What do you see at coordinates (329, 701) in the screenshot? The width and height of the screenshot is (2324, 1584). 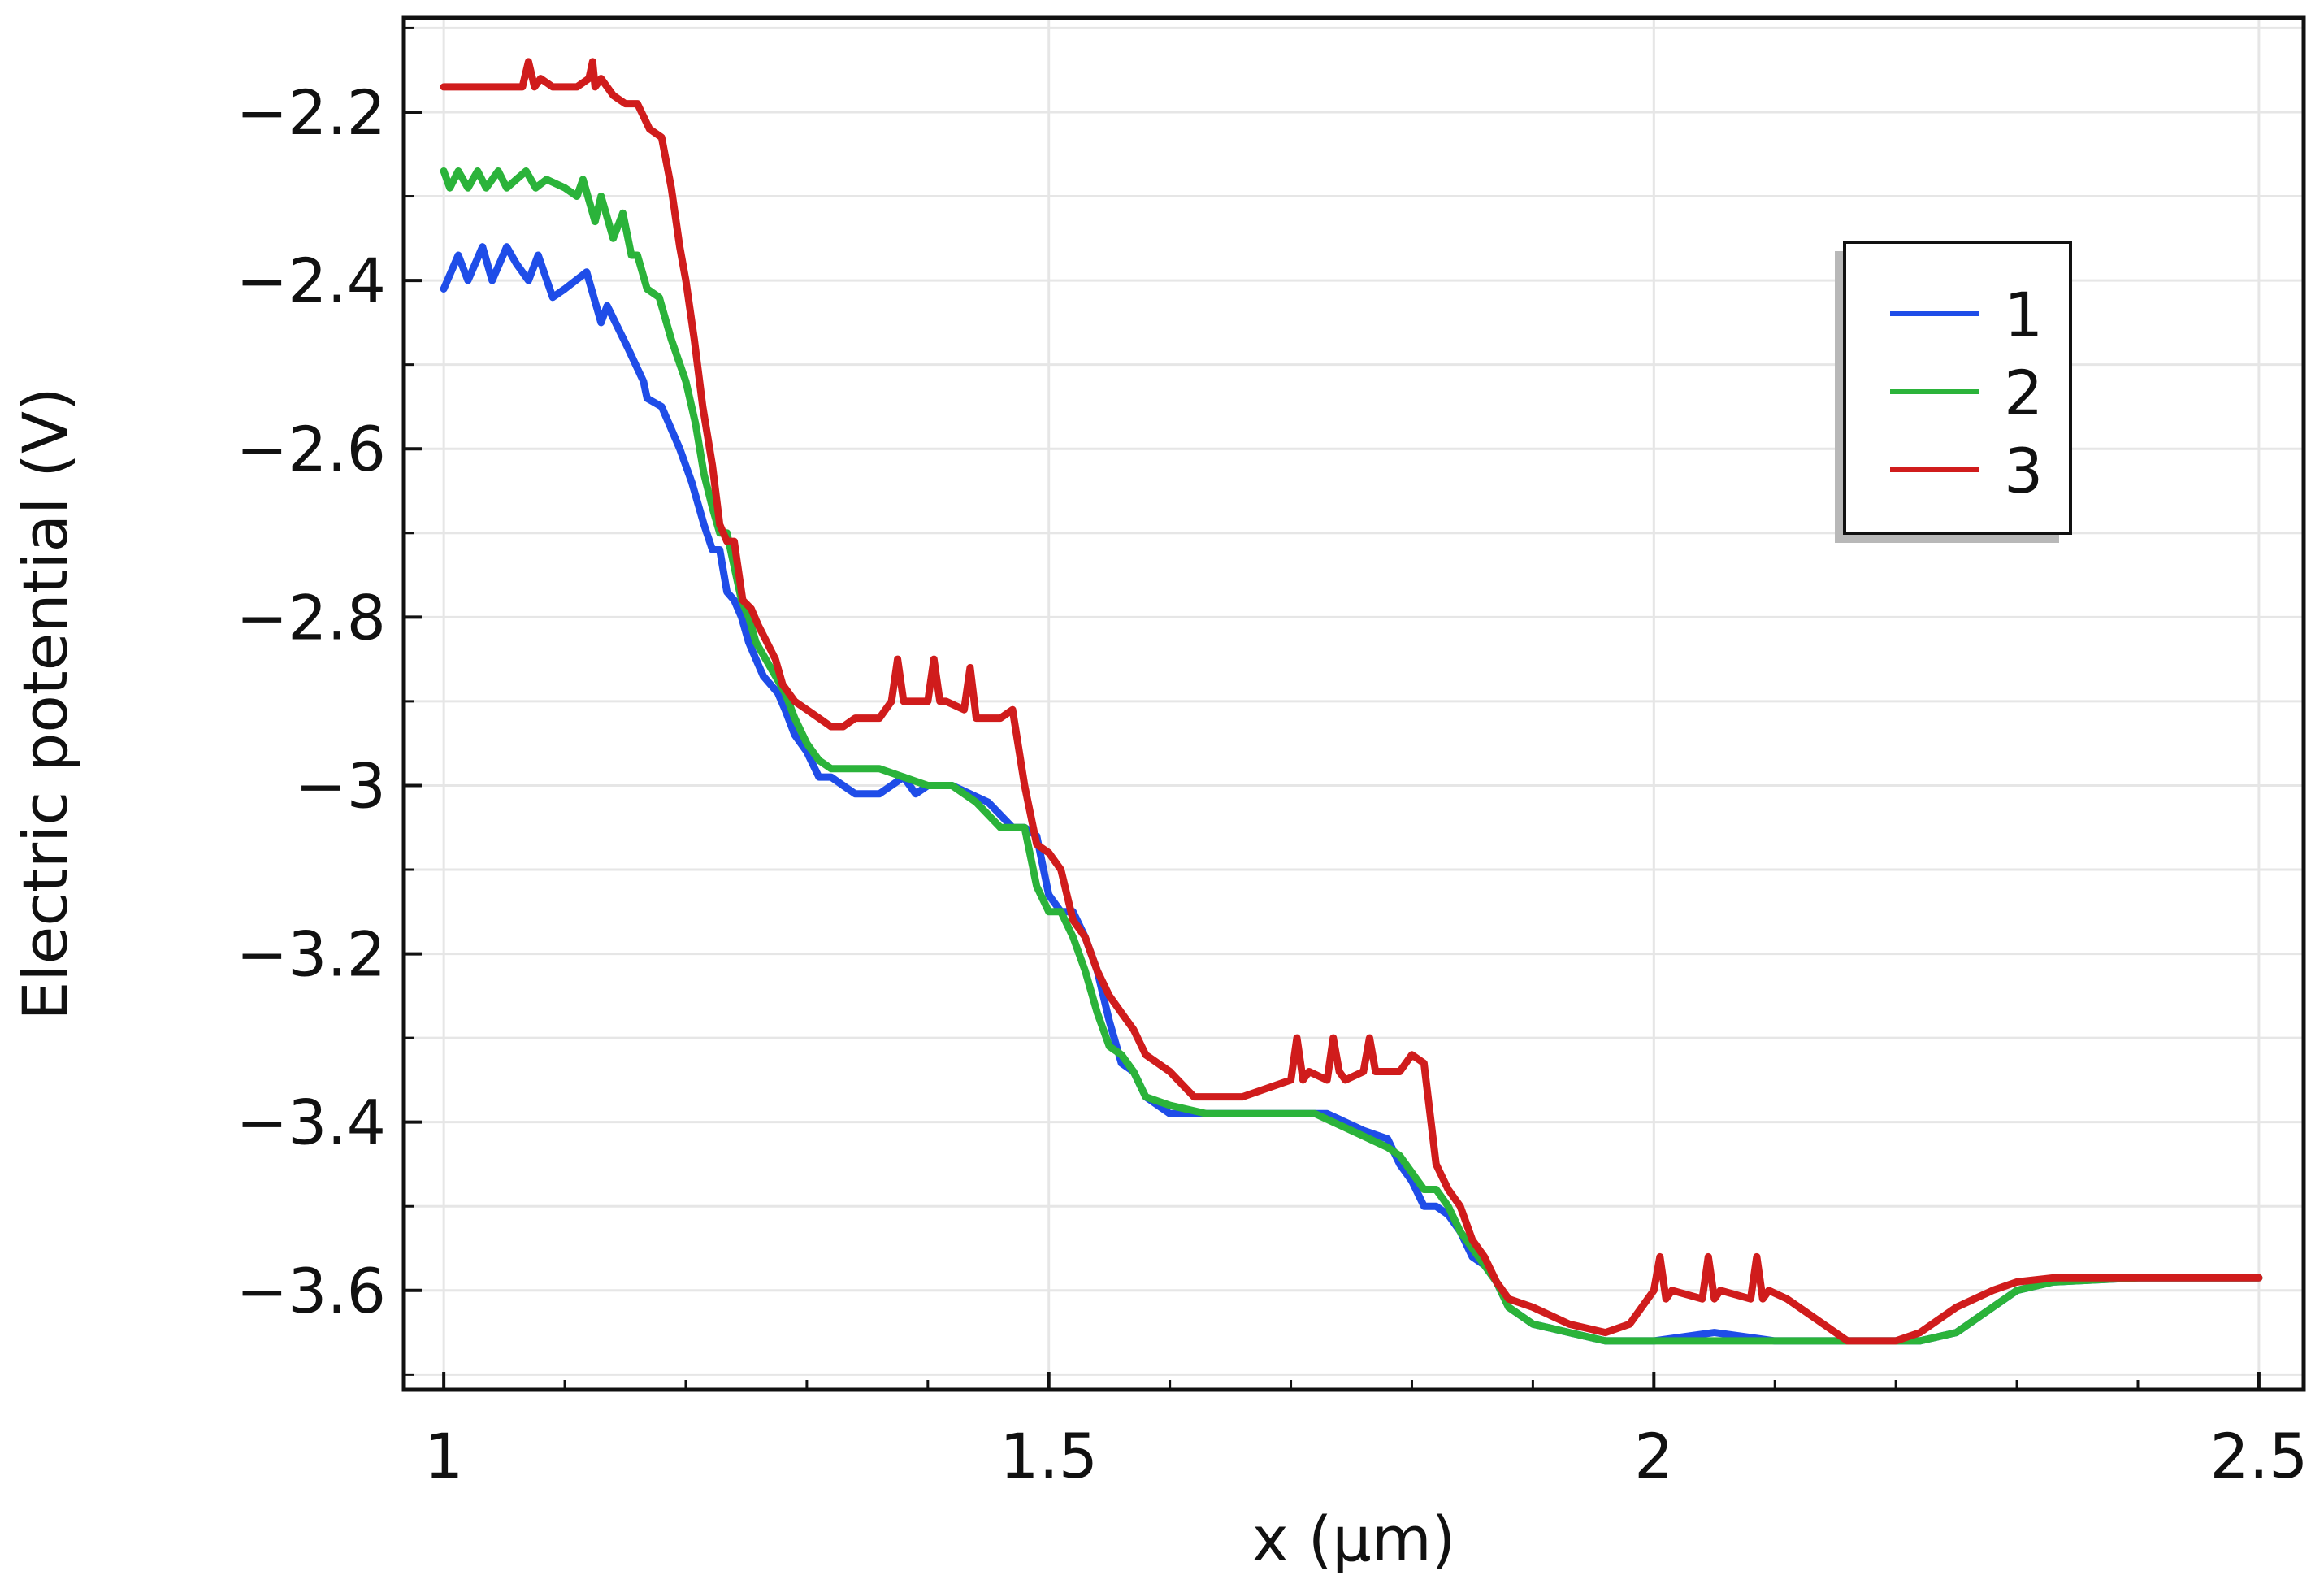 I see `y-axis-ticks: −2.2 −2.4 −2.6 −2.8 −3 −3.2 −3.4 −3.6` at bounding box center [329, 701].